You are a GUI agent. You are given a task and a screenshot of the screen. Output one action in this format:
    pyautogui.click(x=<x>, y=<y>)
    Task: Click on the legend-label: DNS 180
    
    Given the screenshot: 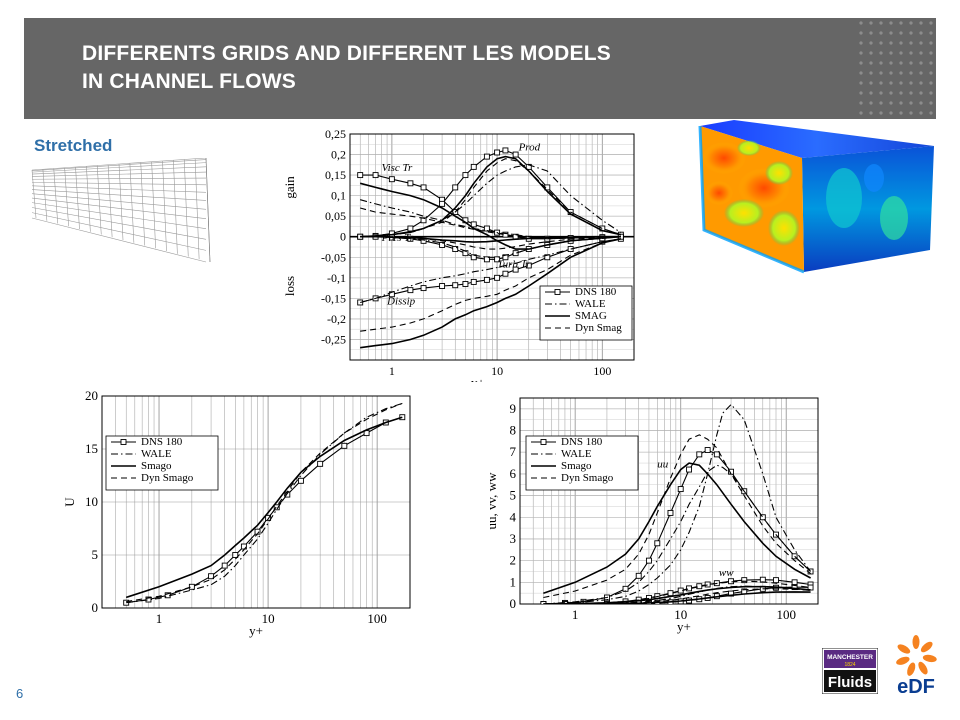 What is the action you would take?
    pyautogui.click(x=582, y=442)
    